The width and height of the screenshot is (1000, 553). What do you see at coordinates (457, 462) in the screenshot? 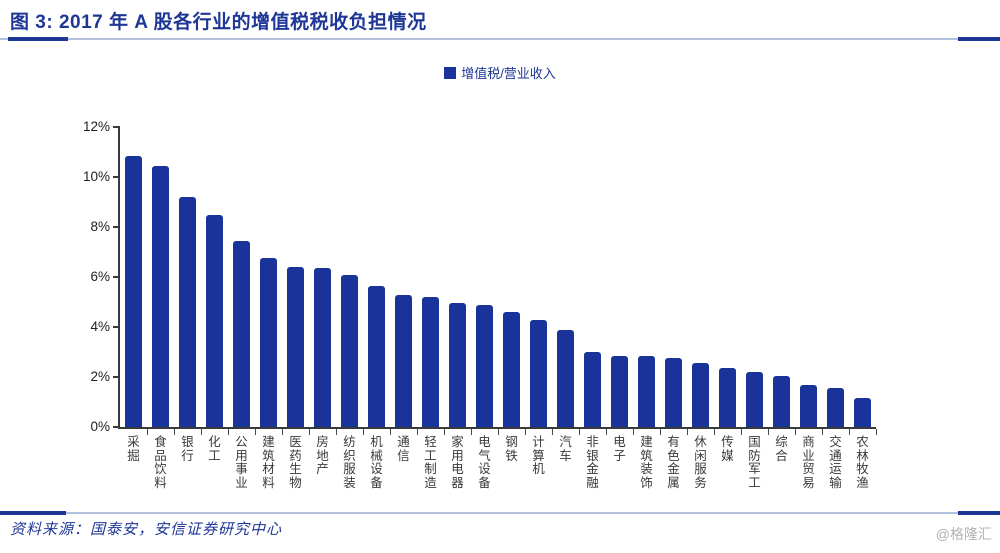
I see `x-axis-label: 家用电器` at bounding box center [457, 462].